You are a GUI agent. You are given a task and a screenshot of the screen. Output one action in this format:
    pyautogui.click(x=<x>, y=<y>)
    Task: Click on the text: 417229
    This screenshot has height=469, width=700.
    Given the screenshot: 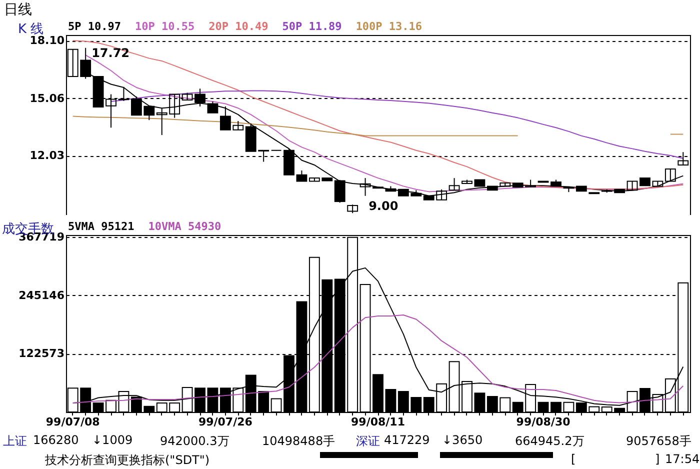 What is the action you would take?
    pyautogui.click(x=407, y=440)
    